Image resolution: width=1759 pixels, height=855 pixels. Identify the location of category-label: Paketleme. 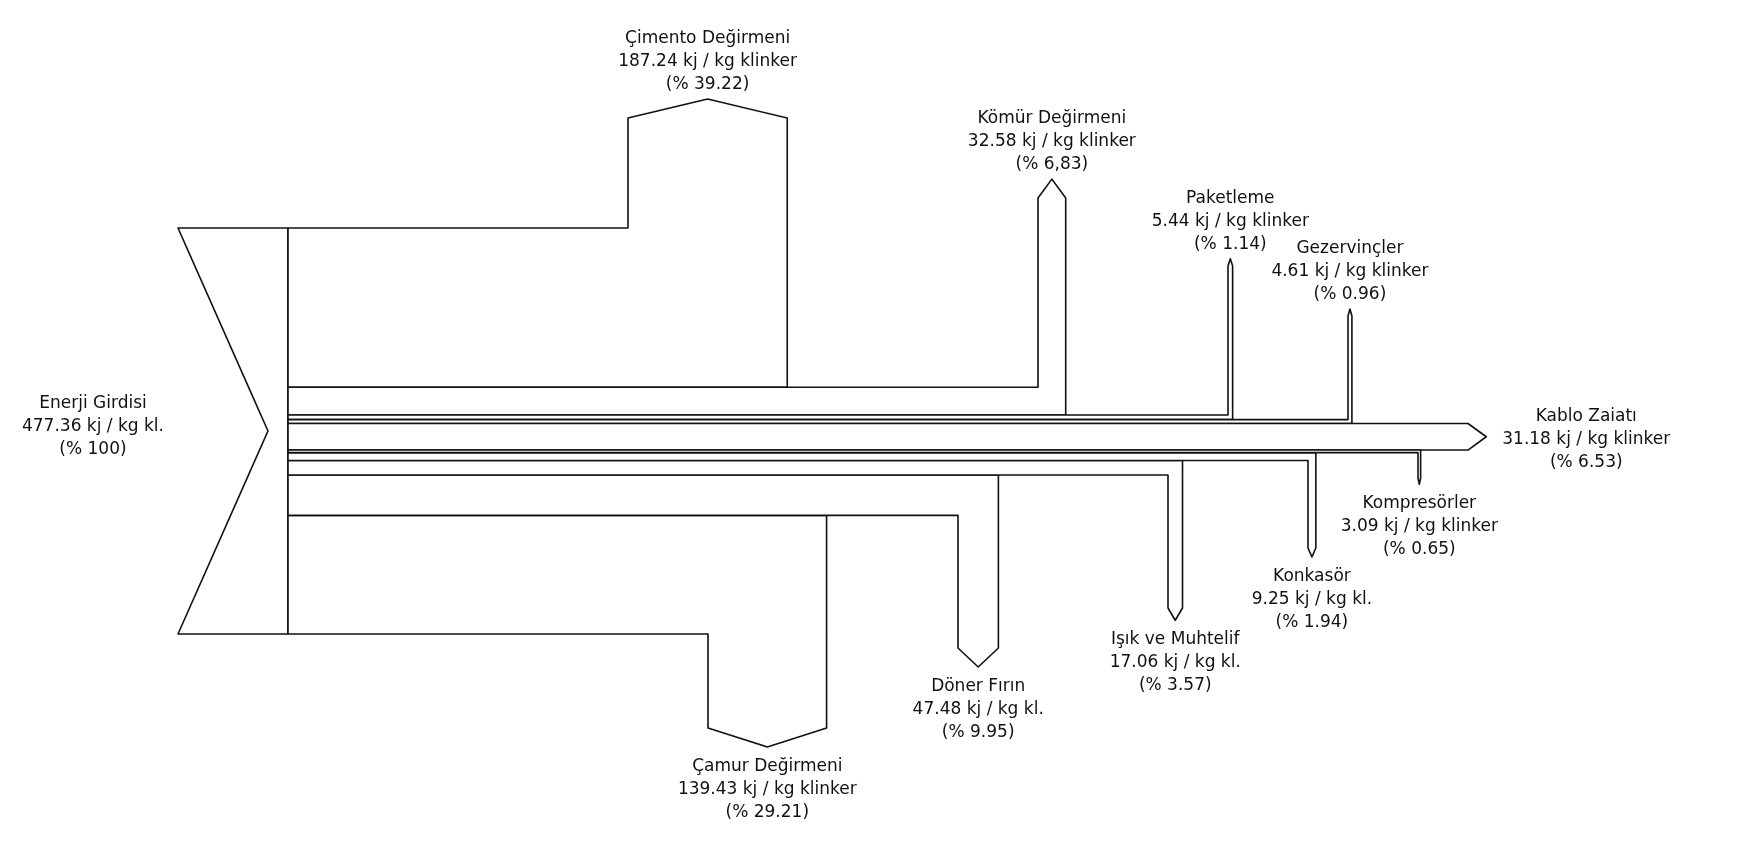
(1230, 196).